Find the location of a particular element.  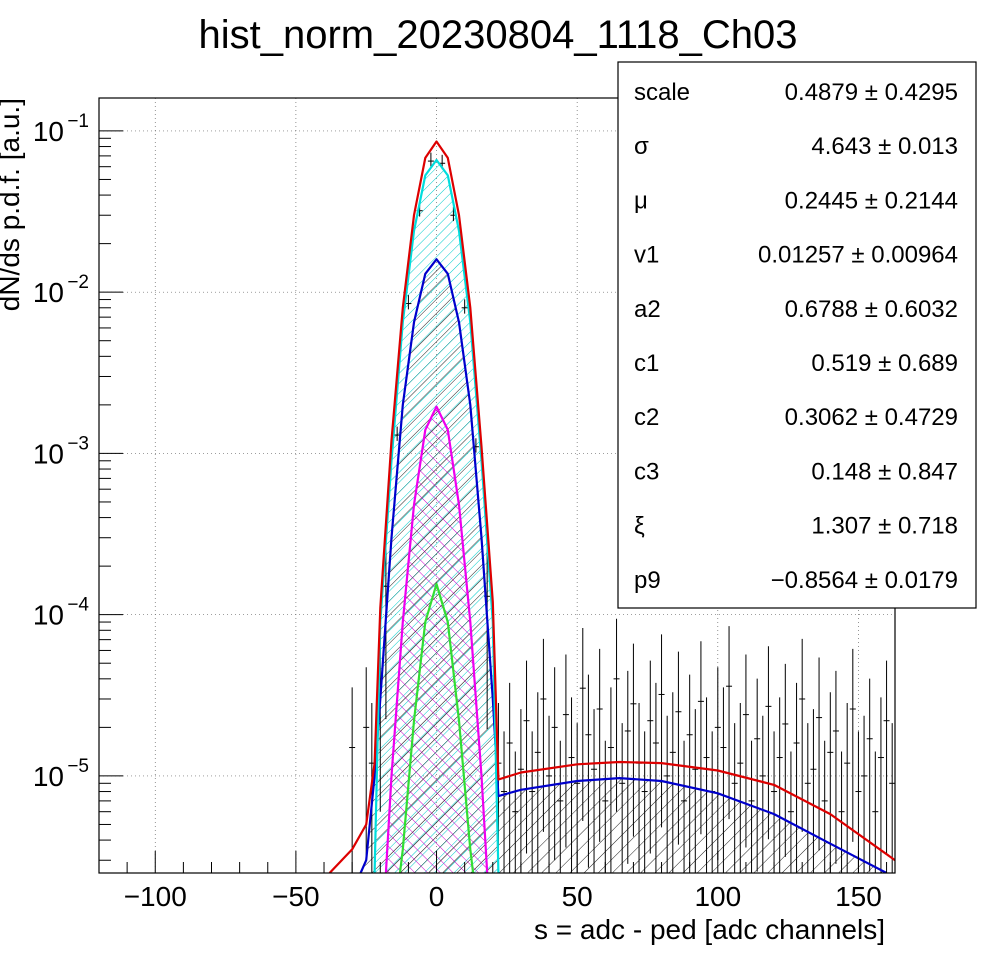

stat-value: 0.148 ± 0.847 is located at coordinates (884, 471).